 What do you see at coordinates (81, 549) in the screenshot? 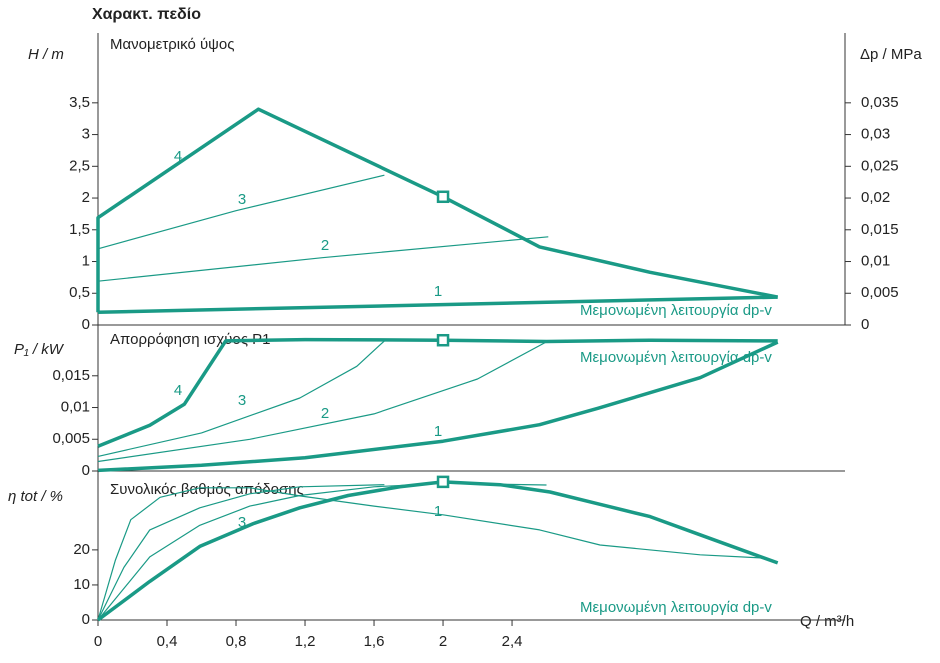
I see `y-tick-label: 20` at bounding box center [81, 549].